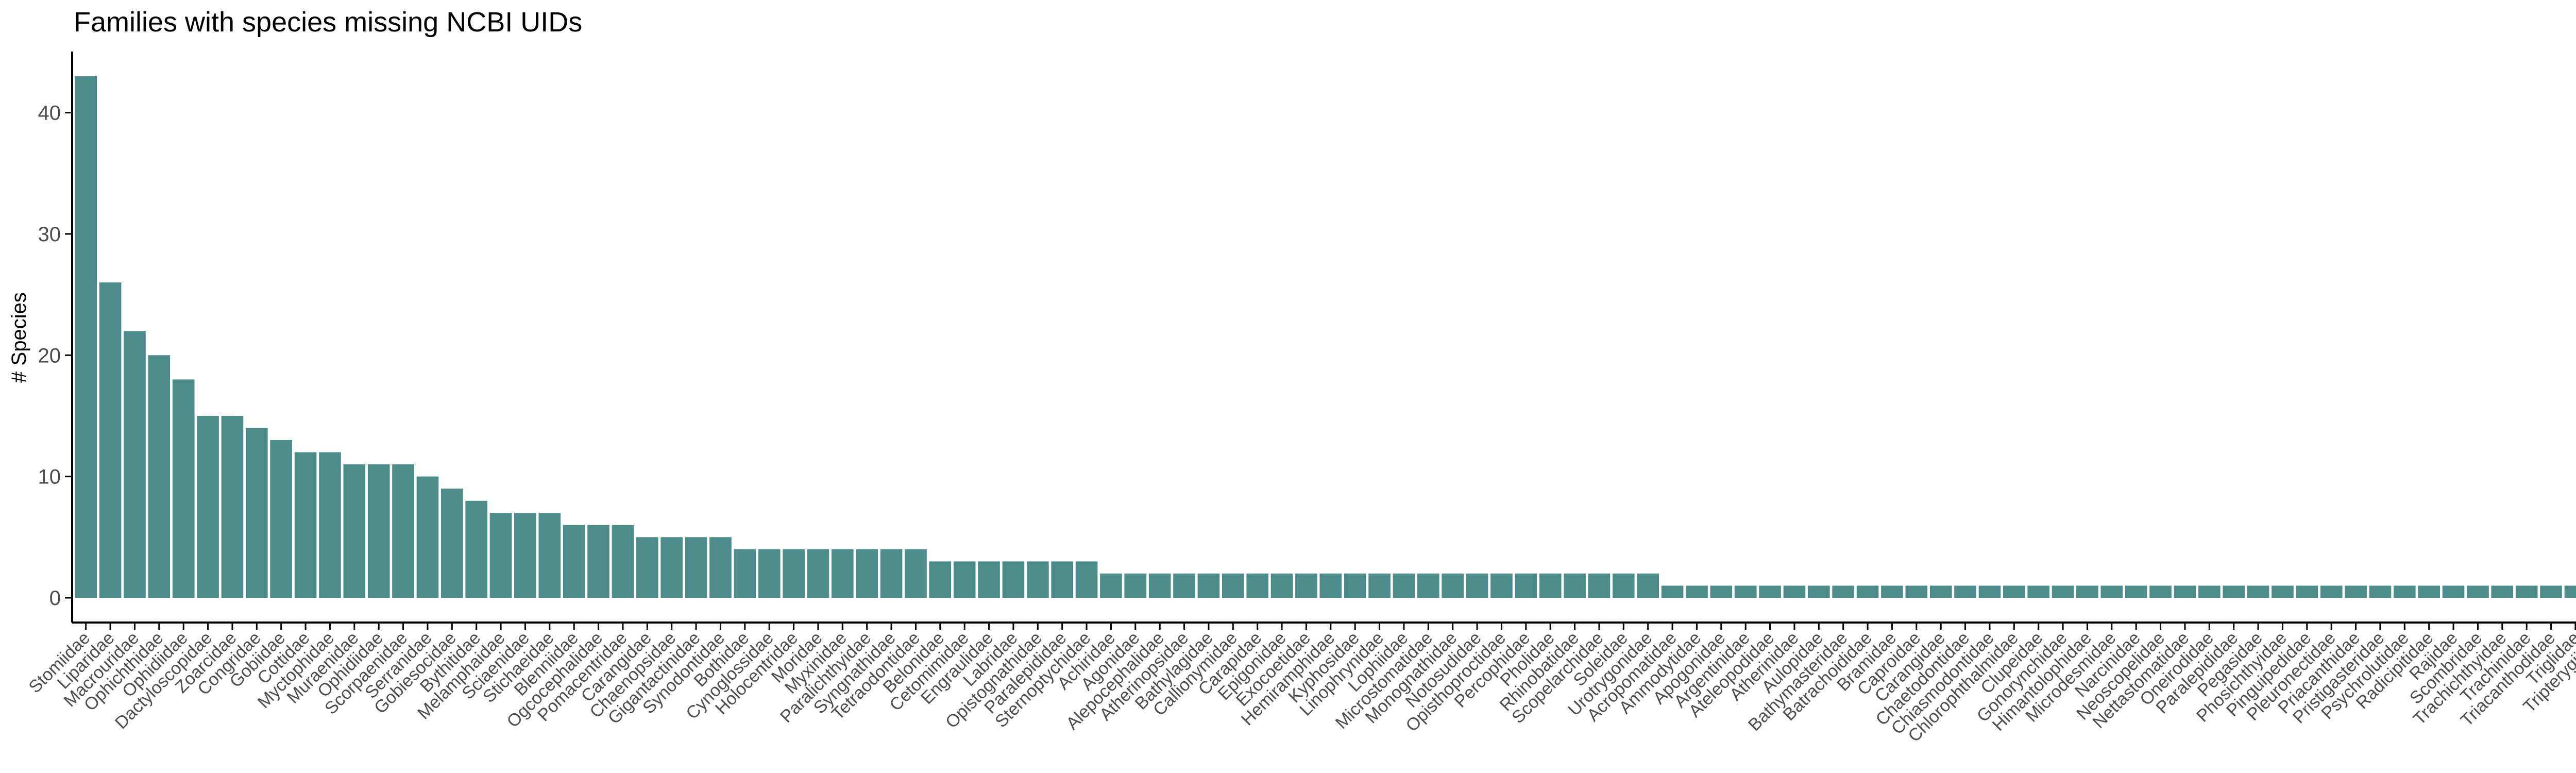 Image resolution: width=2576 pixels, height=773 pixels. What do you see at coordinates (55, 598) in the screenshot?
I see `y-tick-label: 0` at bounding box center [55, 598].